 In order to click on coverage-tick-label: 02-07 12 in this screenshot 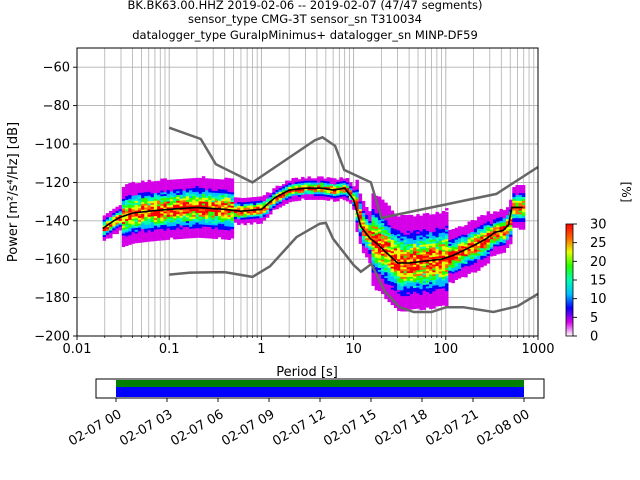, I will do `click(299, 428)`.